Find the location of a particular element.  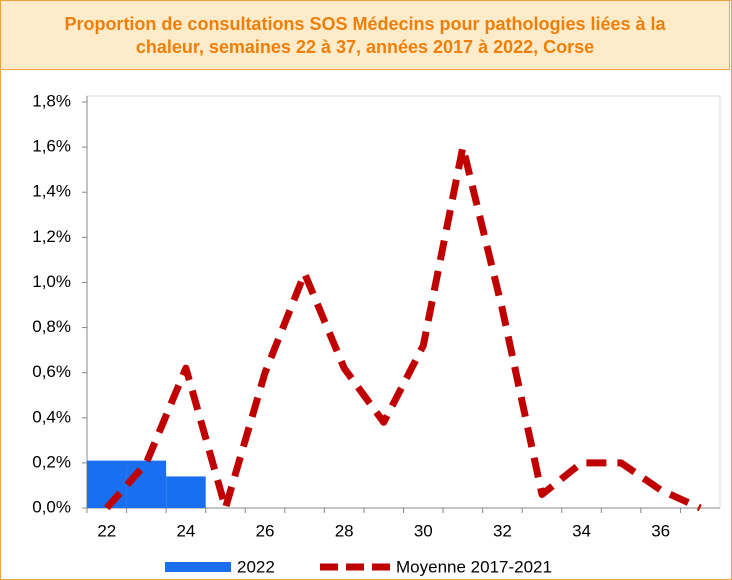

y-tick-label: 1,8% is located at coordinates (51, 100).